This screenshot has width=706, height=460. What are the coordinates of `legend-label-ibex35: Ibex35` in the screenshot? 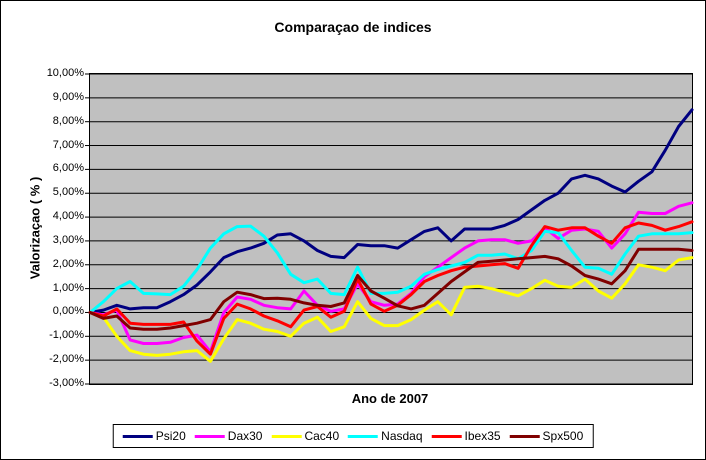 It's located at (482, 436).